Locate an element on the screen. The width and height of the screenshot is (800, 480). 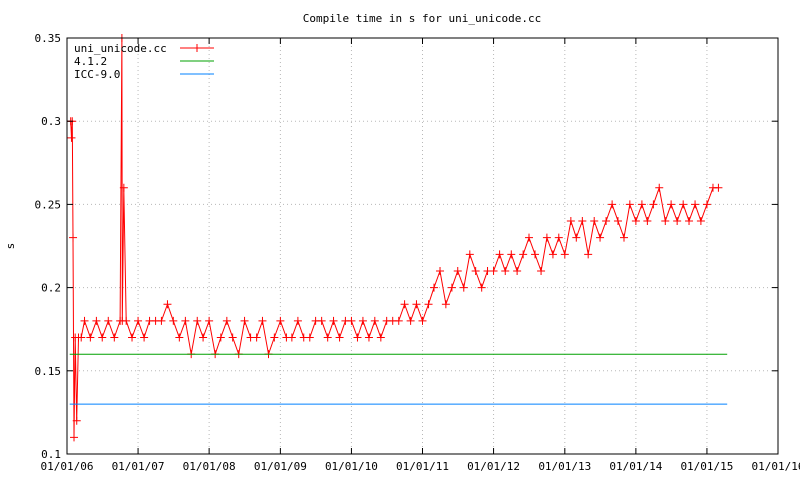
y-tick-label: 0.1 is located at coordinates (51, 454).